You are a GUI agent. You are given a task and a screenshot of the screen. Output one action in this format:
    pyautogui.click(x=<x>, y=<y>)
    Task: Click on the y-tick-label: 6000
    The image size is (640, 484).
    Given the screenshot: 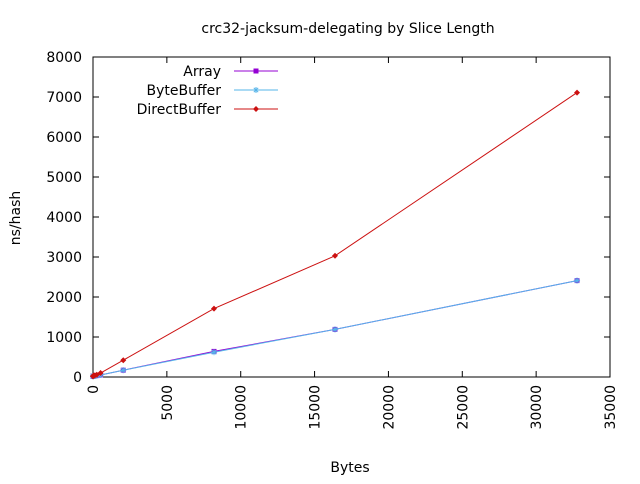 What is the action you would take?
    pyautogui.click(x=64, y=138)
    